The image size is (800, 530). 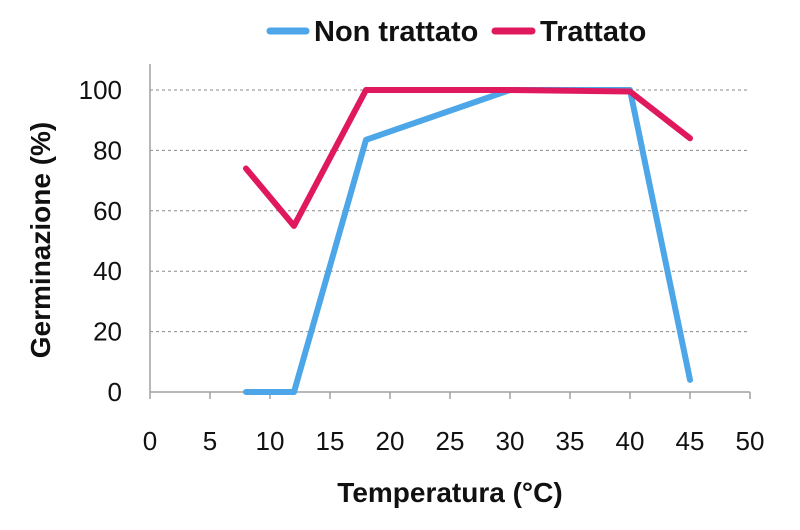 I want to click on x-tick-label: 40, so click(x=630, y=441).